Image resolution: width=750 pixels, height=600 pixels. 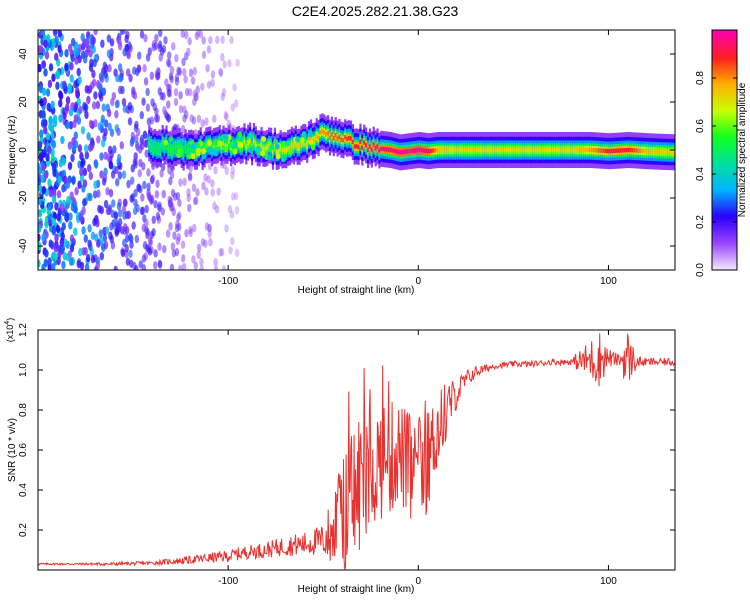 What do you see at coordinates (419, 581) in the screenshot?
I see `snr-xtick-label: 0` at bounding box center [419, 581].